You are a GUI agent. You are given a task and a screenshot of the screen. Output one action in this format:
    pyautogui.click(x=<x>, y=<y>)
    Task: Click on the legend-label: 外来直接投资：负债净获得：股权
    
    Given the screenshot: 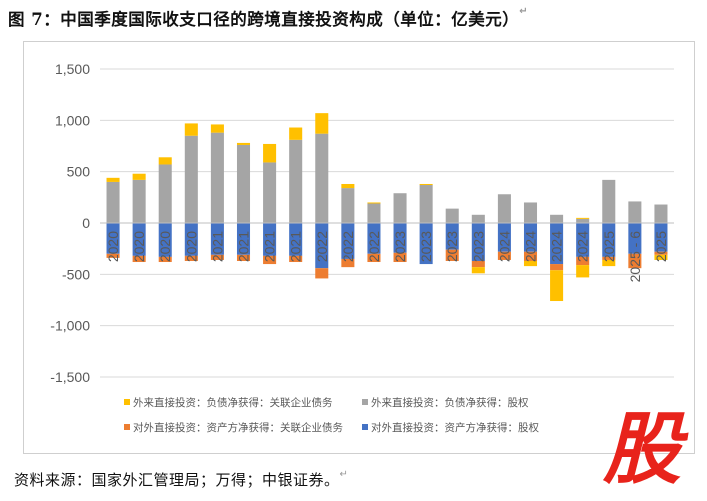 What is the action you would take?
    pyautogui.click(x=450, y=402)
    